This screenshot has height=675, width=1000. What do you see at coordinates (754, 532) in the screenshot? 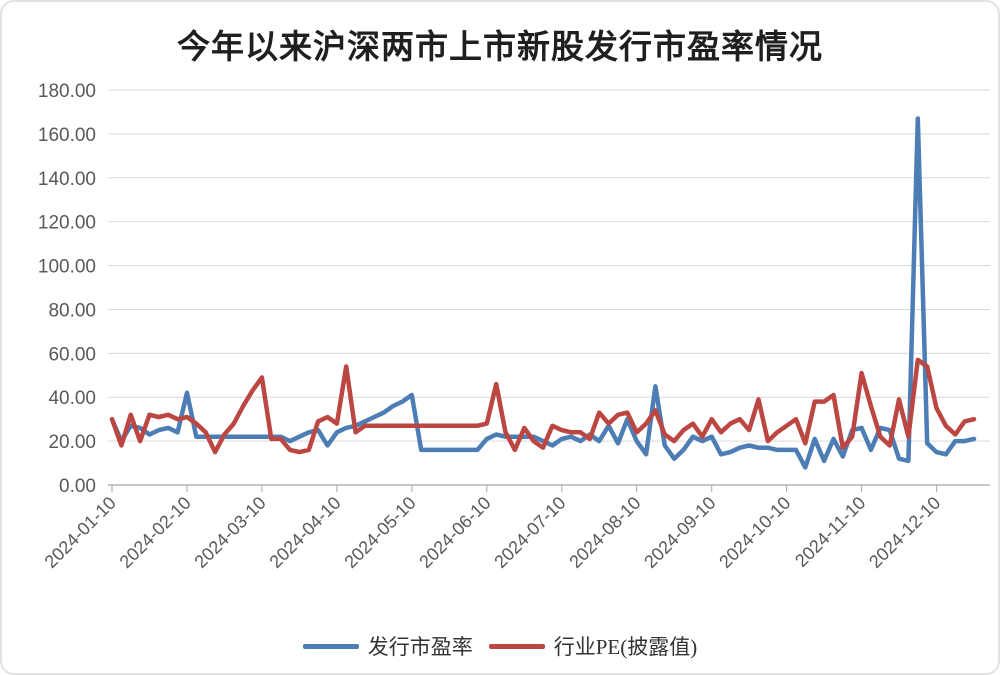
I see `x-tick-label: 2024-10-10` at bounding box center [754, 532].